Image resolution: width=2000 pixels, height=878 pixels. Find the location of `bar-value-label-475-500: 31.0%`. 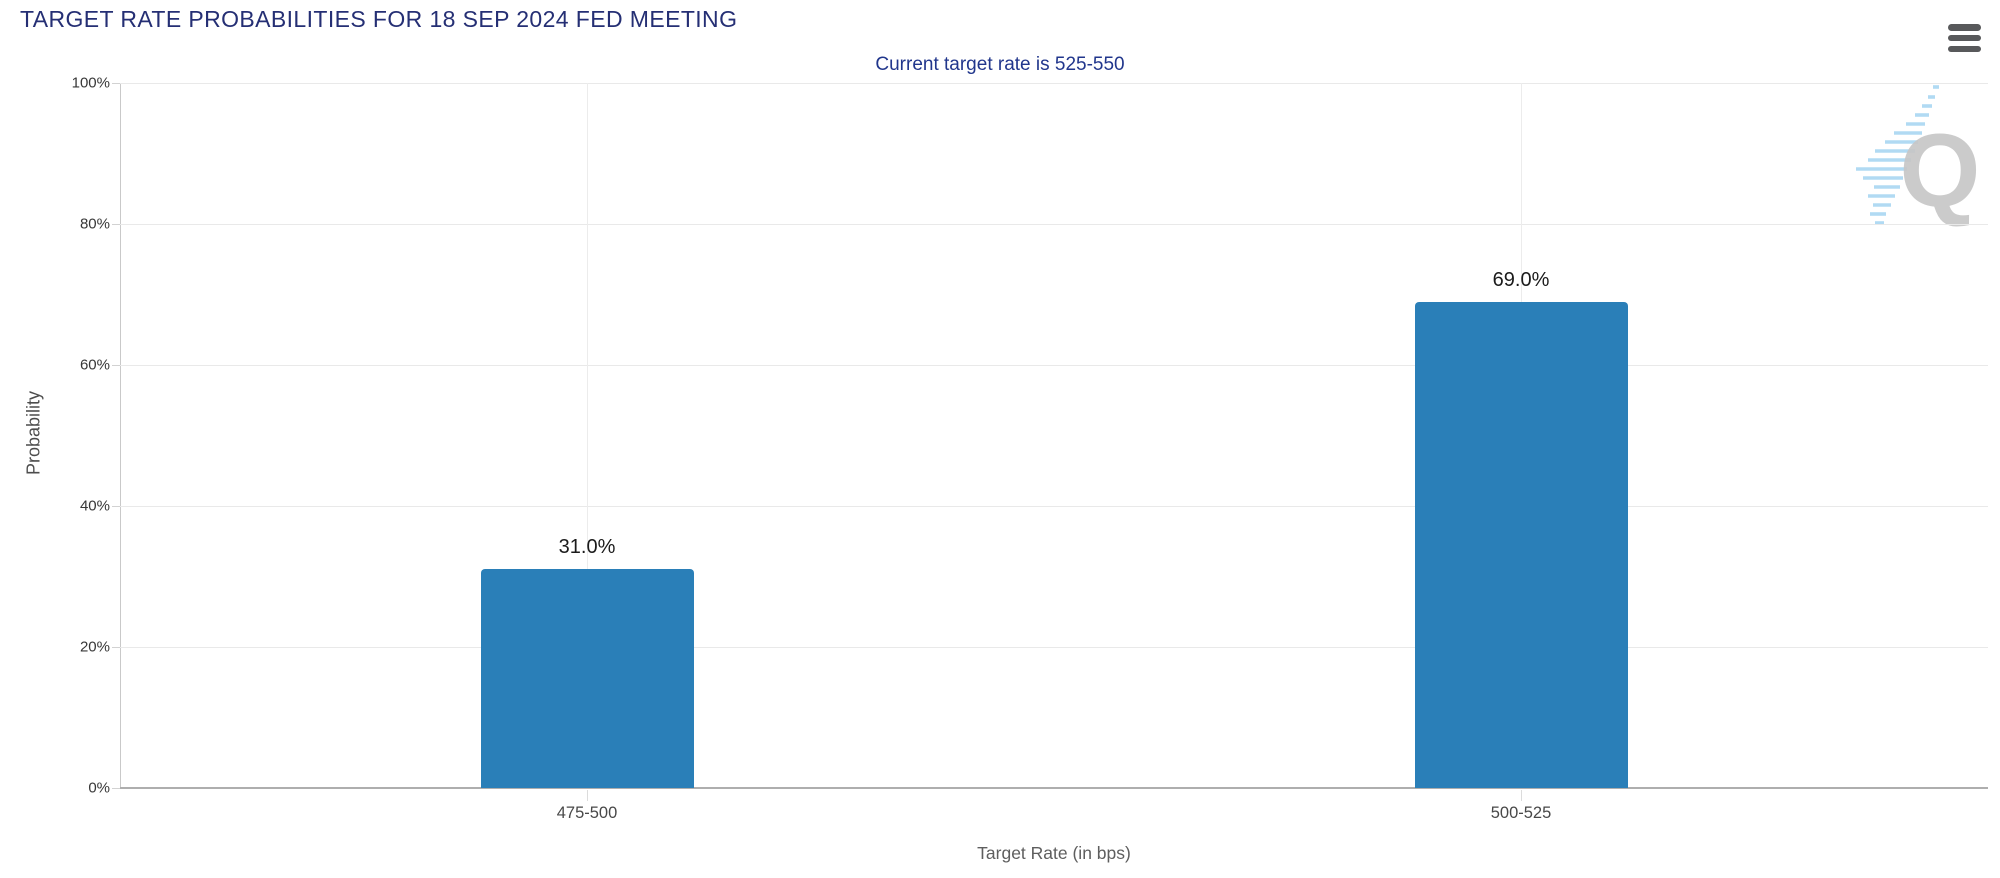

bar-value-label-475-500: 31.0% is located at coordinates (587, 547).